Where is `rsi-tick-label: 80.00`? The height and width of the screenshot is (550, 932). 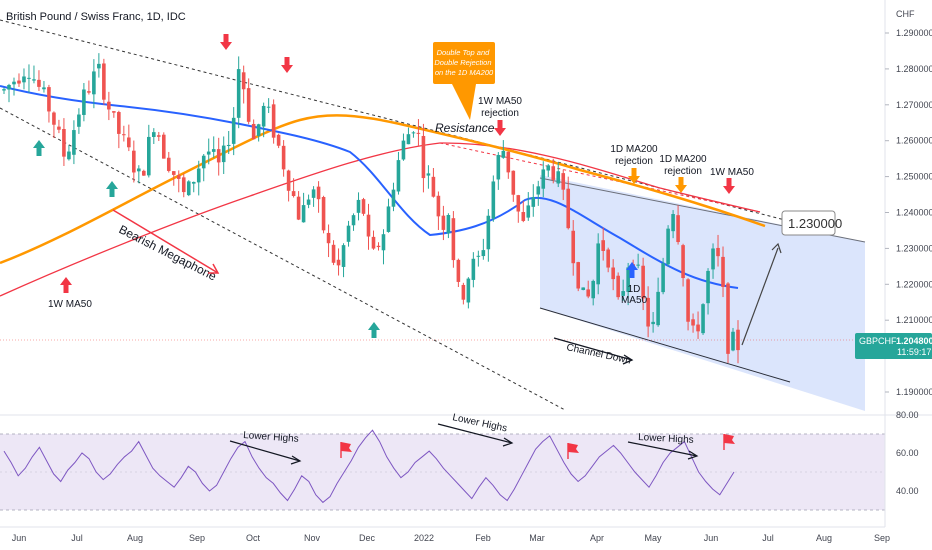
rsi-tick-label: 80.00 is located at coordinates (907, 415).